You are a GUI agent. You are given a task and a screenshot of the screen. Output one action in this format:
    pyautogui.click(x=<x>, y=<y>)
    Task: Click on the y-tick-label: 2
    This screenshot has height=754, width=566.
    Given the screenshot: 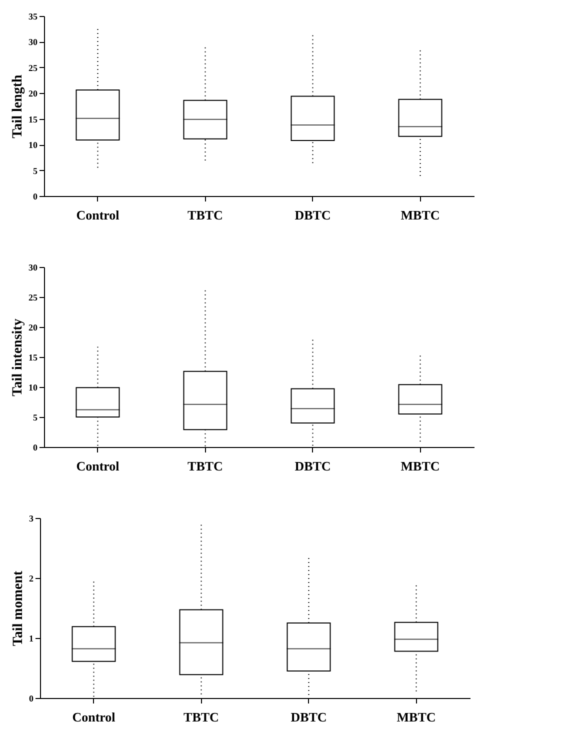 What is the action you would take?
    pyautogui.click(x=31, y=579)
    